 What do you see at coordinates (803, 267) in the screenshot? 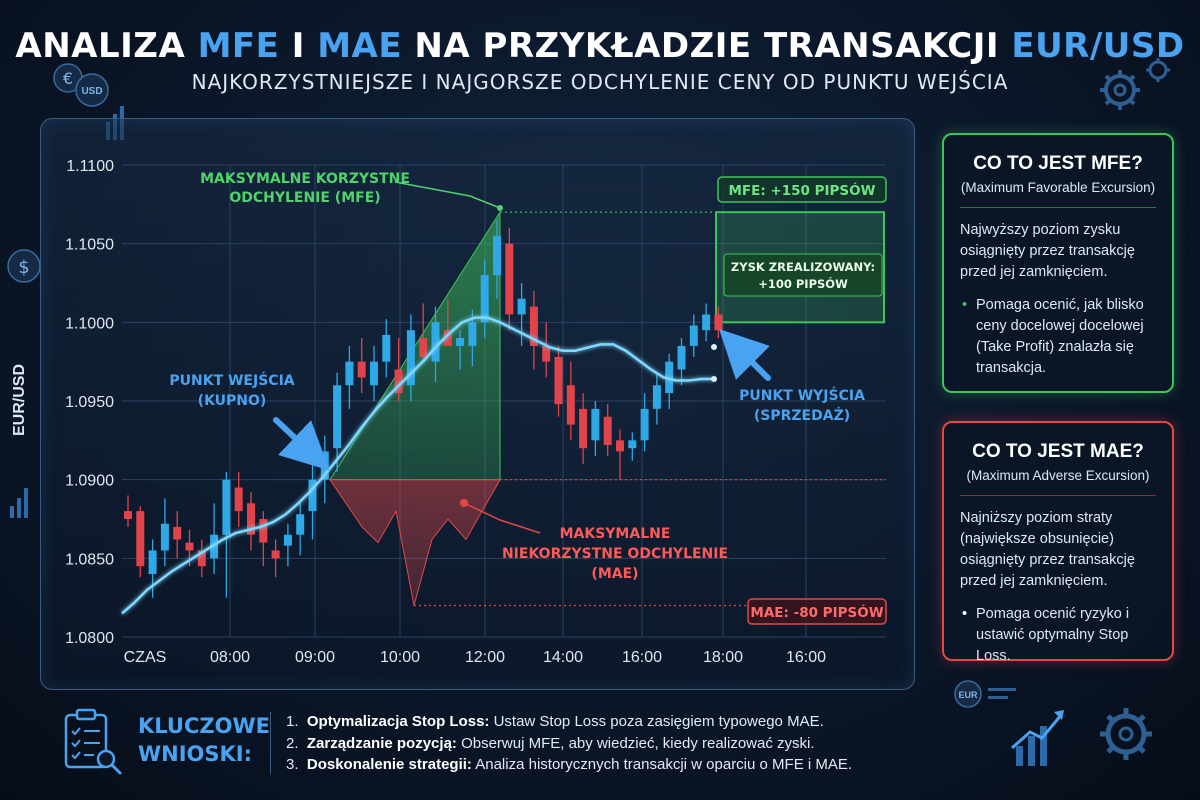
I see `profit-badge-line-1: ZYSK ZREALIZOWANY:` at bounding box center [803, 267].